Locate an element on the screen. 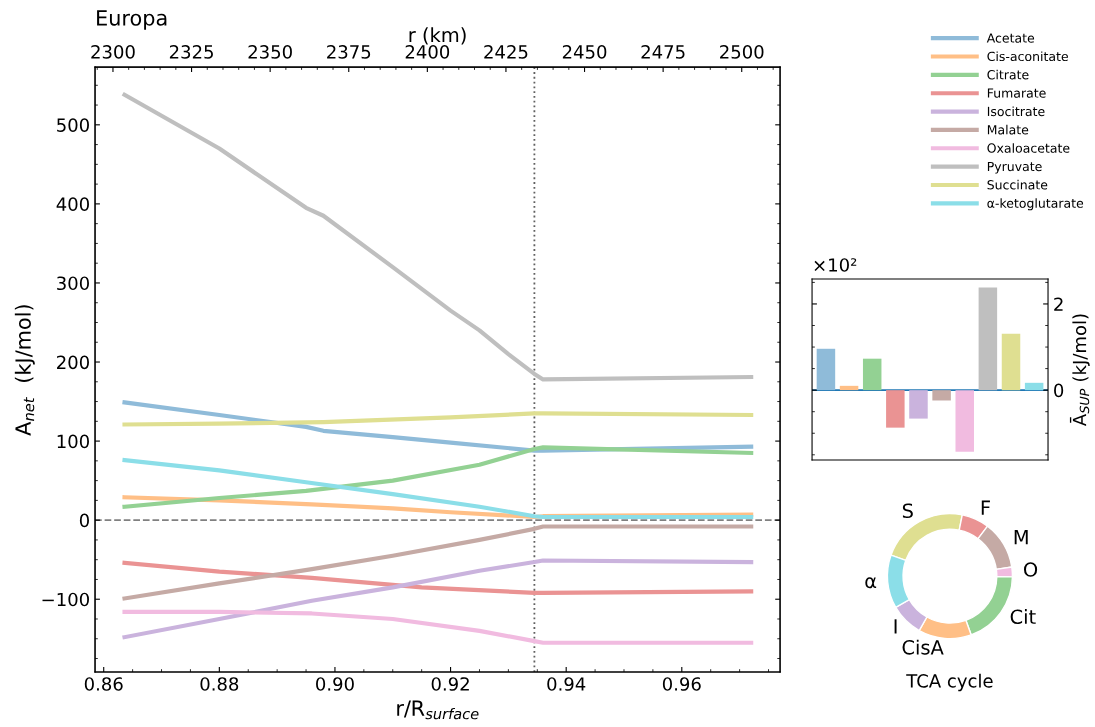 The image size is (1095, 727). slice-label: α is located at coordinates (871, 583).